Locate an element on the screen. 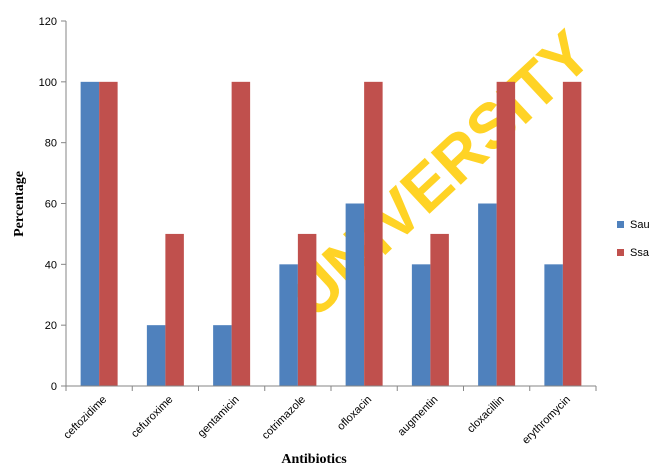  x-tick-label: cefuroxime is located at coordinates (152, 417).